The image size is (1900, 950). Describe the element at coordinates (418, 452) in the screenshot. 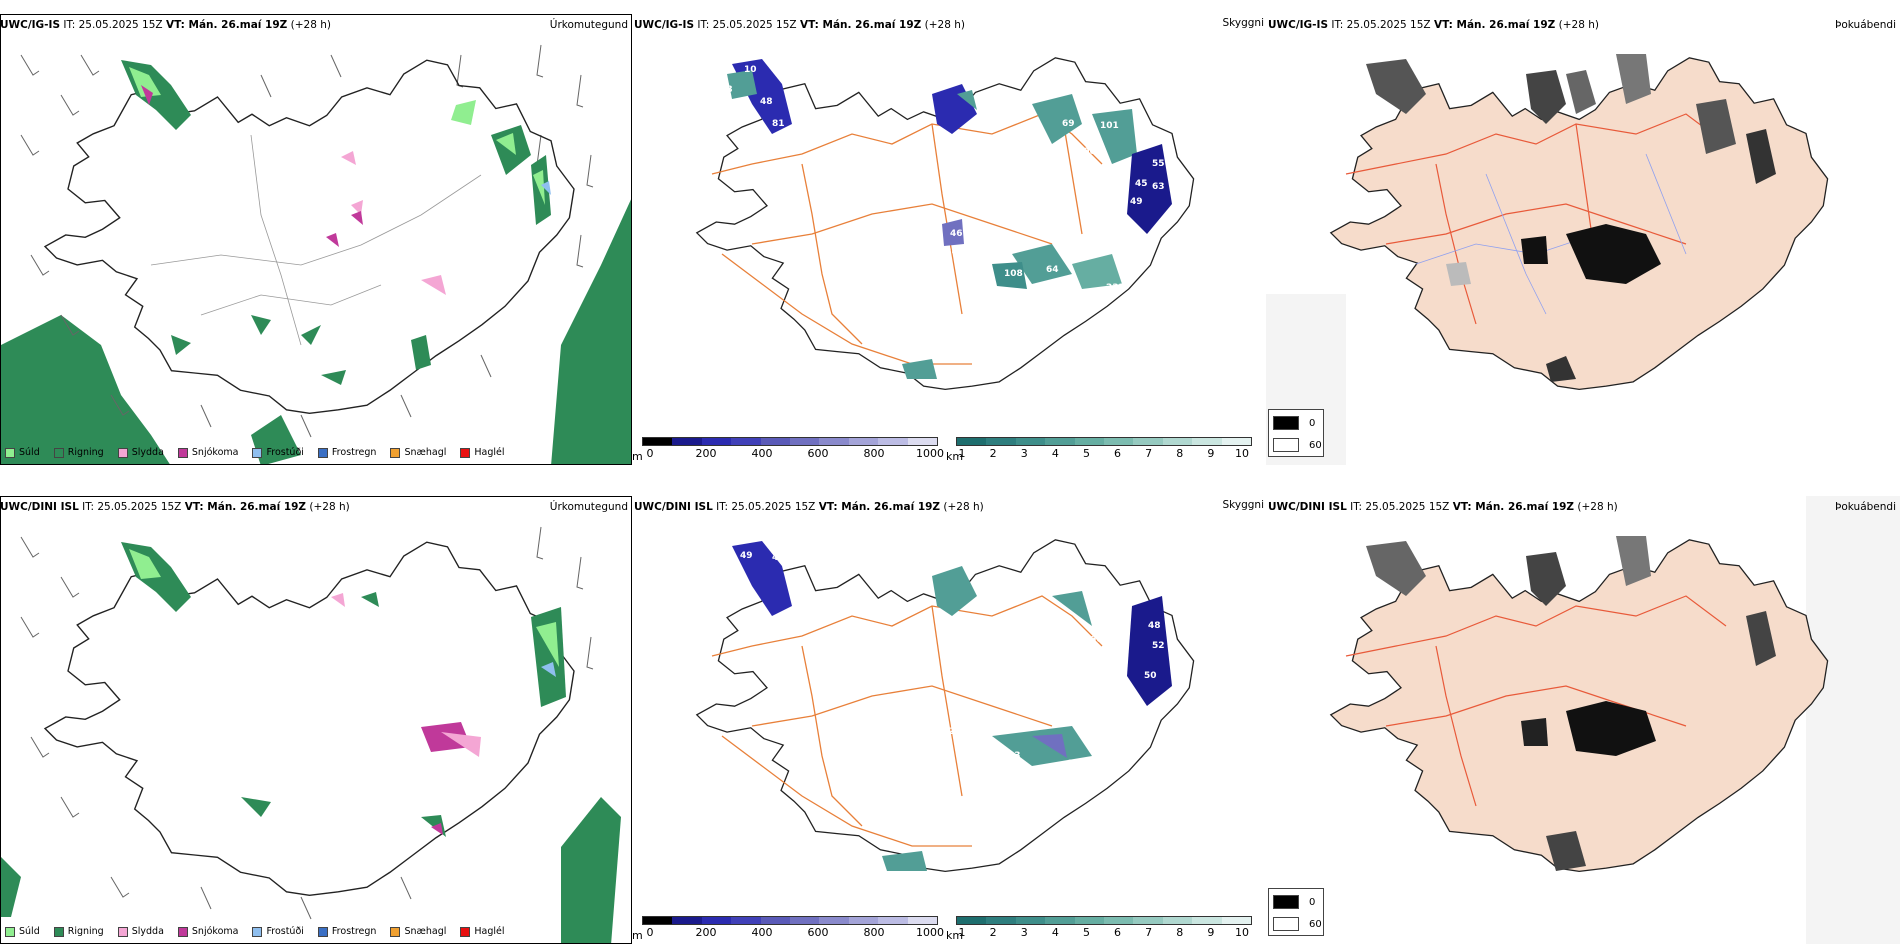

I see `legend-item-6: Snæhagl` at that location.